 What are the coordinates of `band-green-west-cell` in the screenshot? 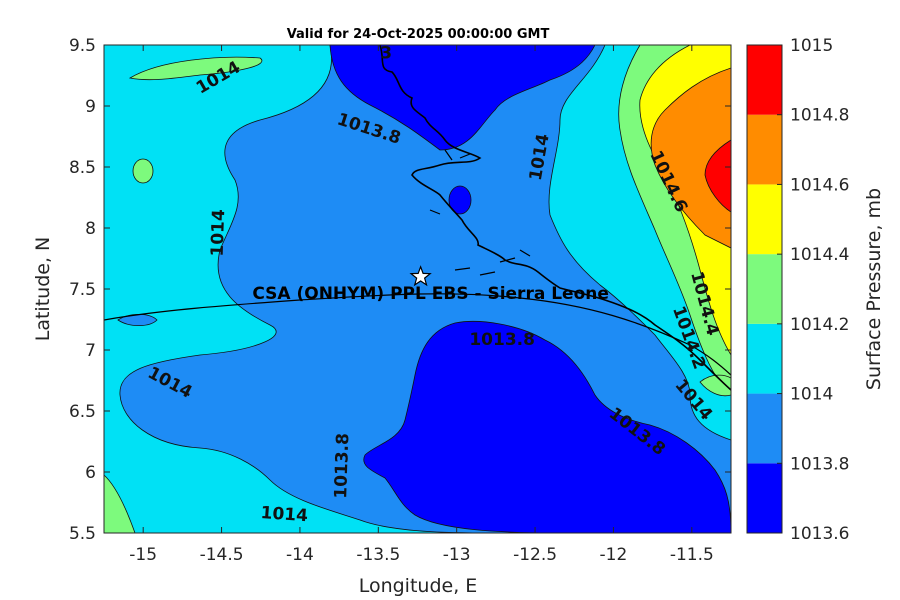 It's located at (143, 171).